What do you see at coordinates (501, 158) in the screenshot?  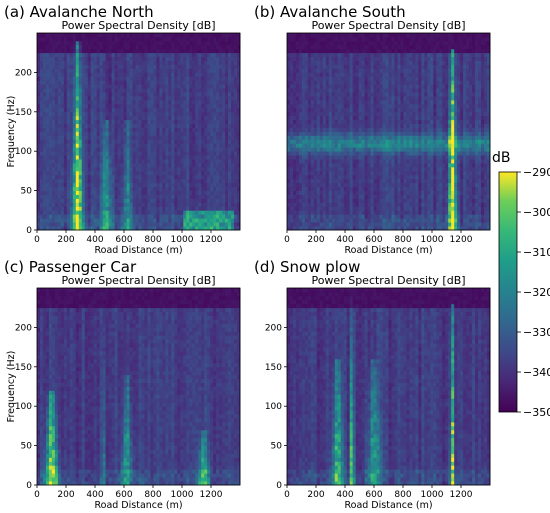 I see `colorbar-label: dB` at bounding box center [501, 158].